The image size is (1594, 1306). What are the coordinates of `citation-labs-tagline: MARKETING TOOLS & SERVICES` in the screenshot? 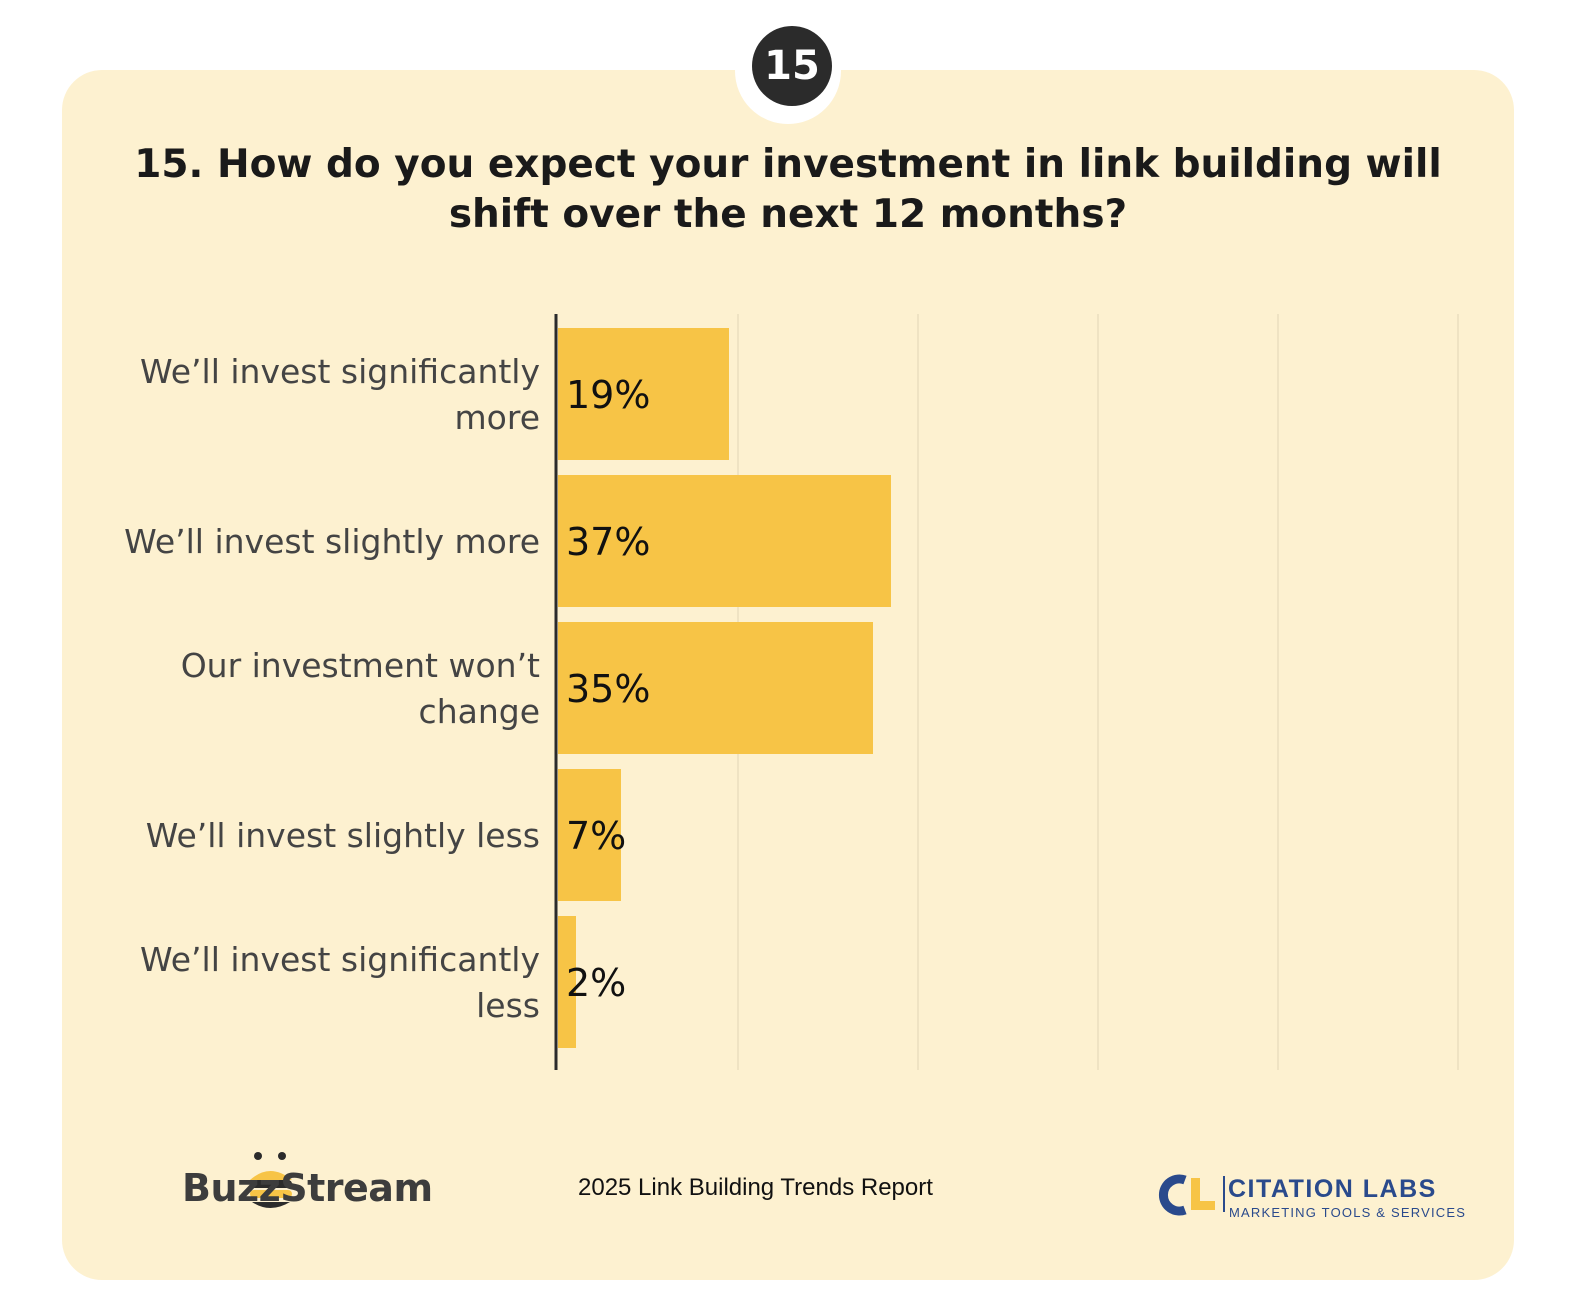 It's located at (1348, 1212).